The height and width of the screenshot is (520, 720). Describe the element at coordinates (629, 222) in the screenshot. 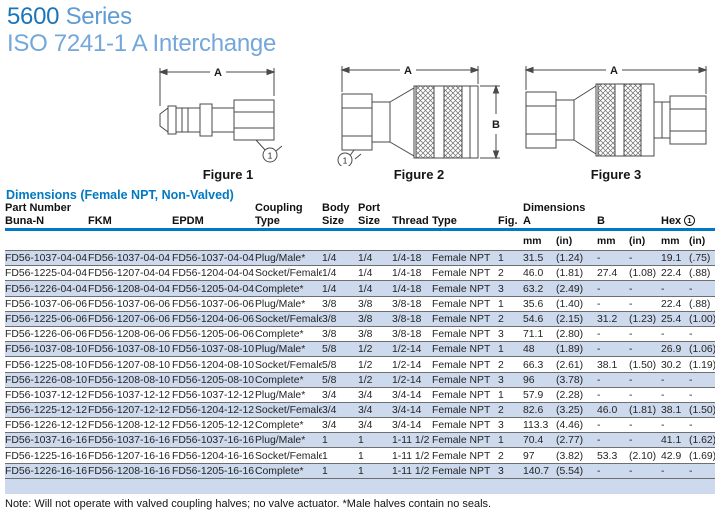

I see `header-dim-b: B` at that location.